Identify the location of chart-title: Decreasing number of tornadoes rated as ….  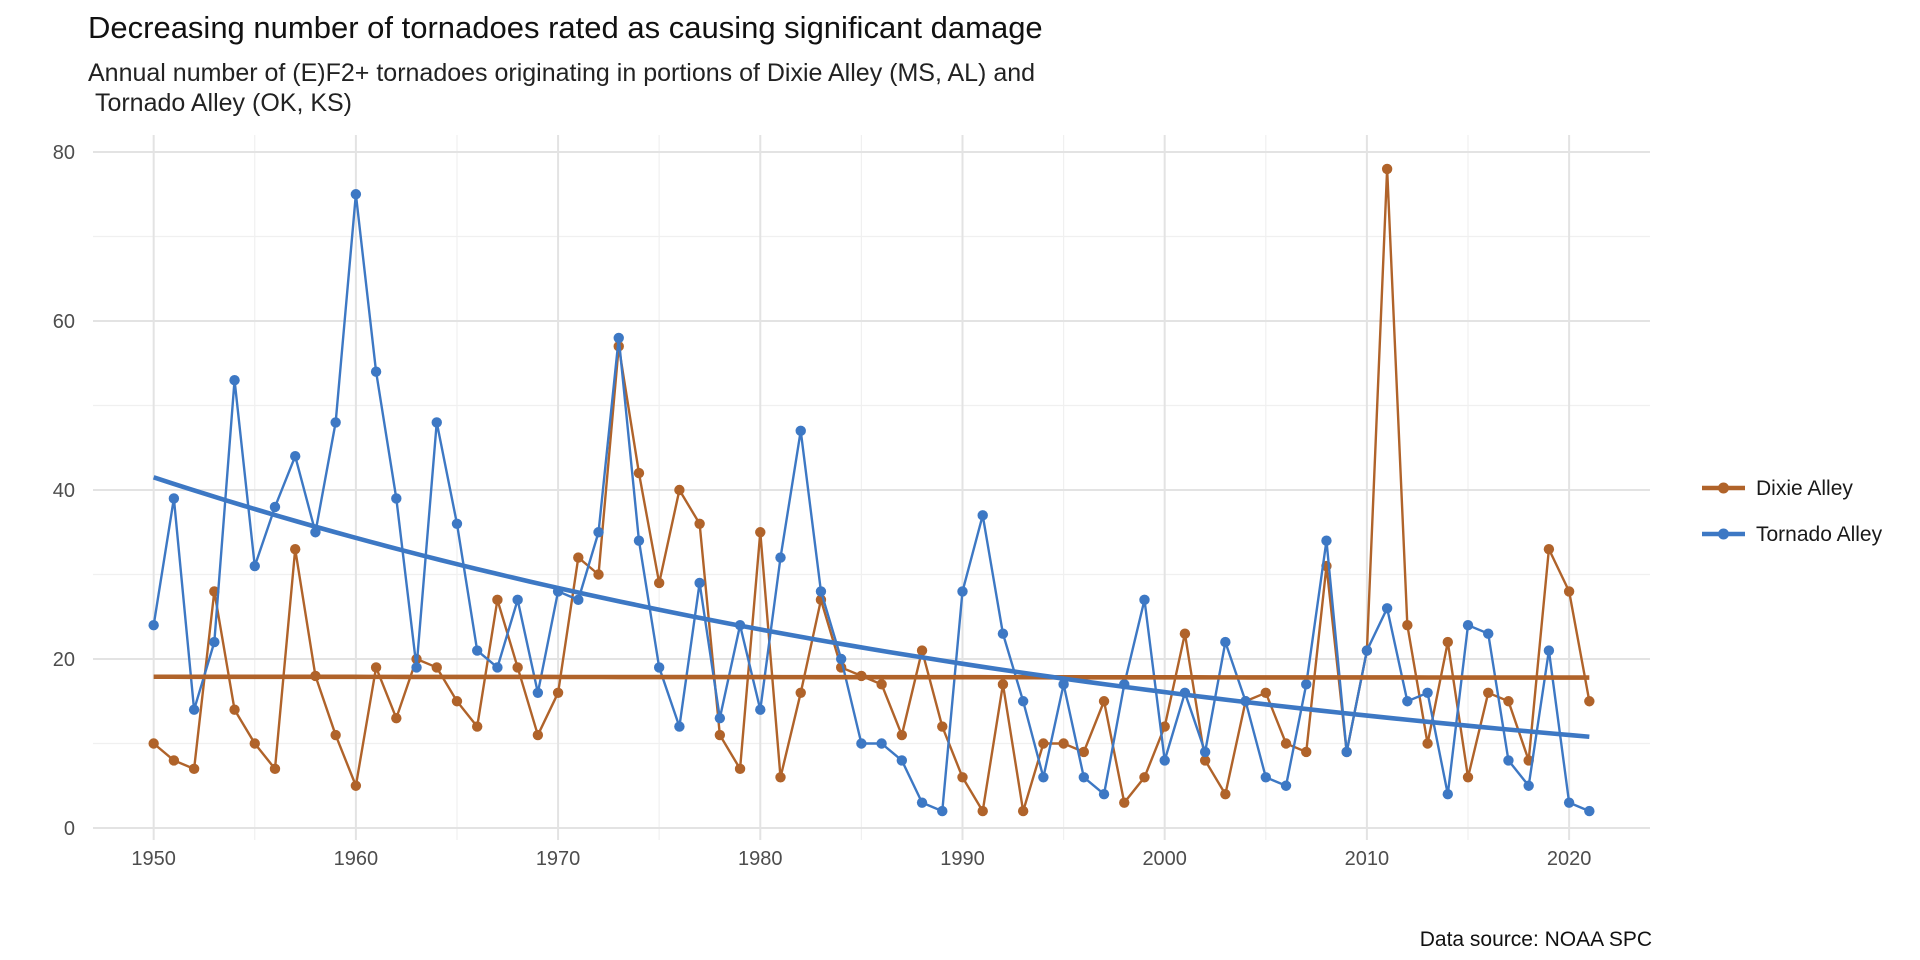
(565, 27).